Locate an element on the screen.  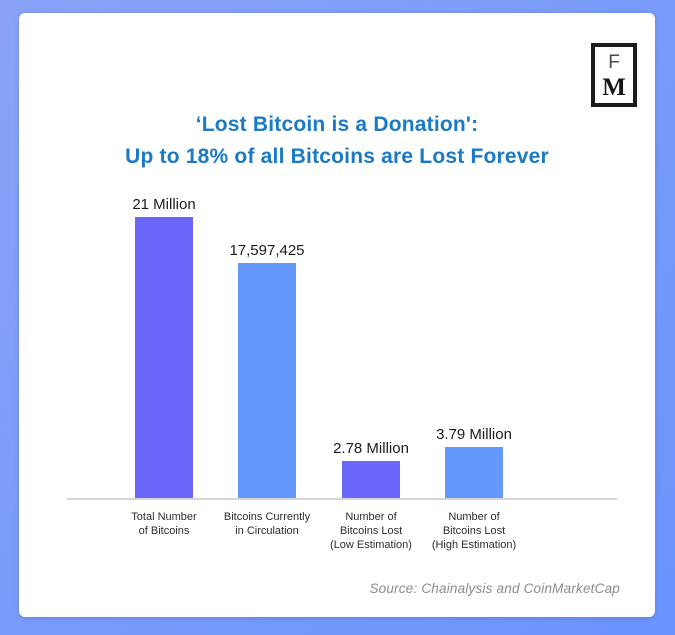
bar-group-lost-low: 2.78 Million is located at coordinates (371, 469).